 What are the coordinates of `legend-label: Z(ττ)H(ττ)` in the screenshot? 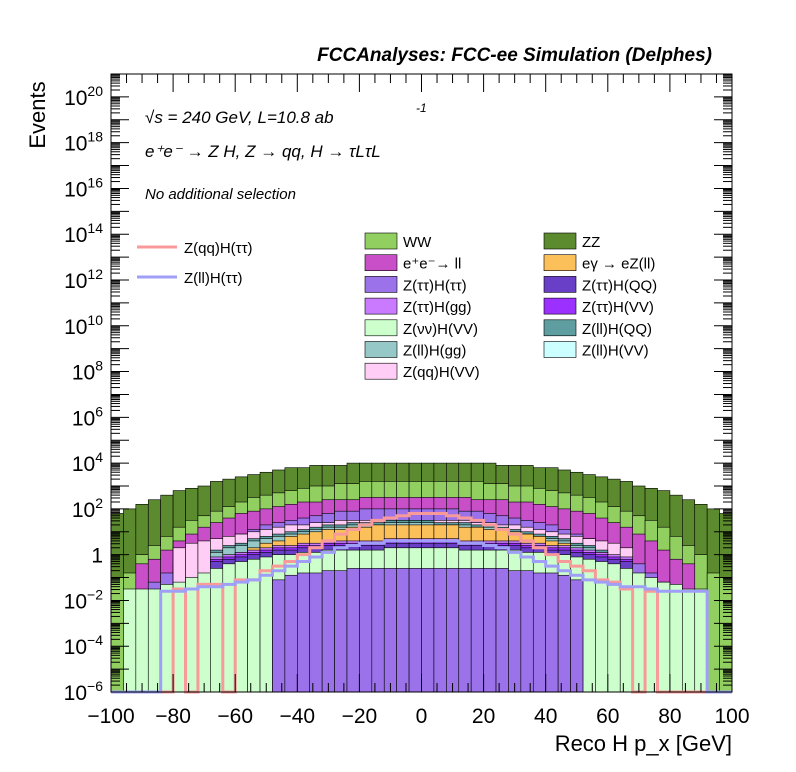 It's located at (435, 285).